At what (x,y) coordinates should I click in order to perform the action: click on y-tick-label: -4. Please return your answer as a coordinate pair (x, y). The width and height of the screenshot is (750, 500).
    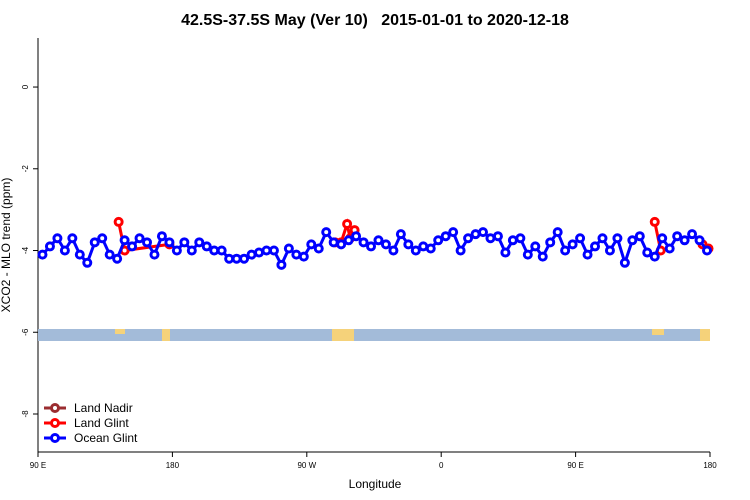
    Looking at the image, I should click on (25, 250).